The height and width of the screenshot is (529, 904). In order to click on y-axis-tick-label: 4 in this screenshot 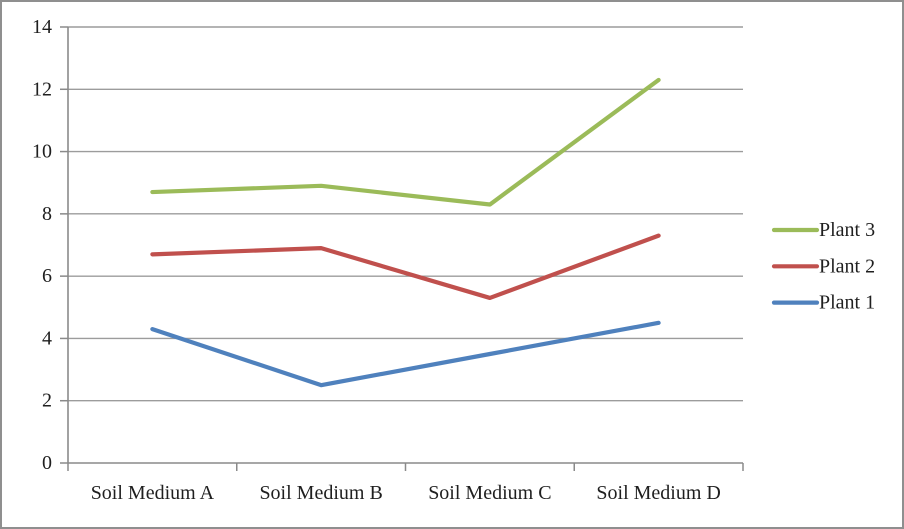, I will do `click(47, 338)`.